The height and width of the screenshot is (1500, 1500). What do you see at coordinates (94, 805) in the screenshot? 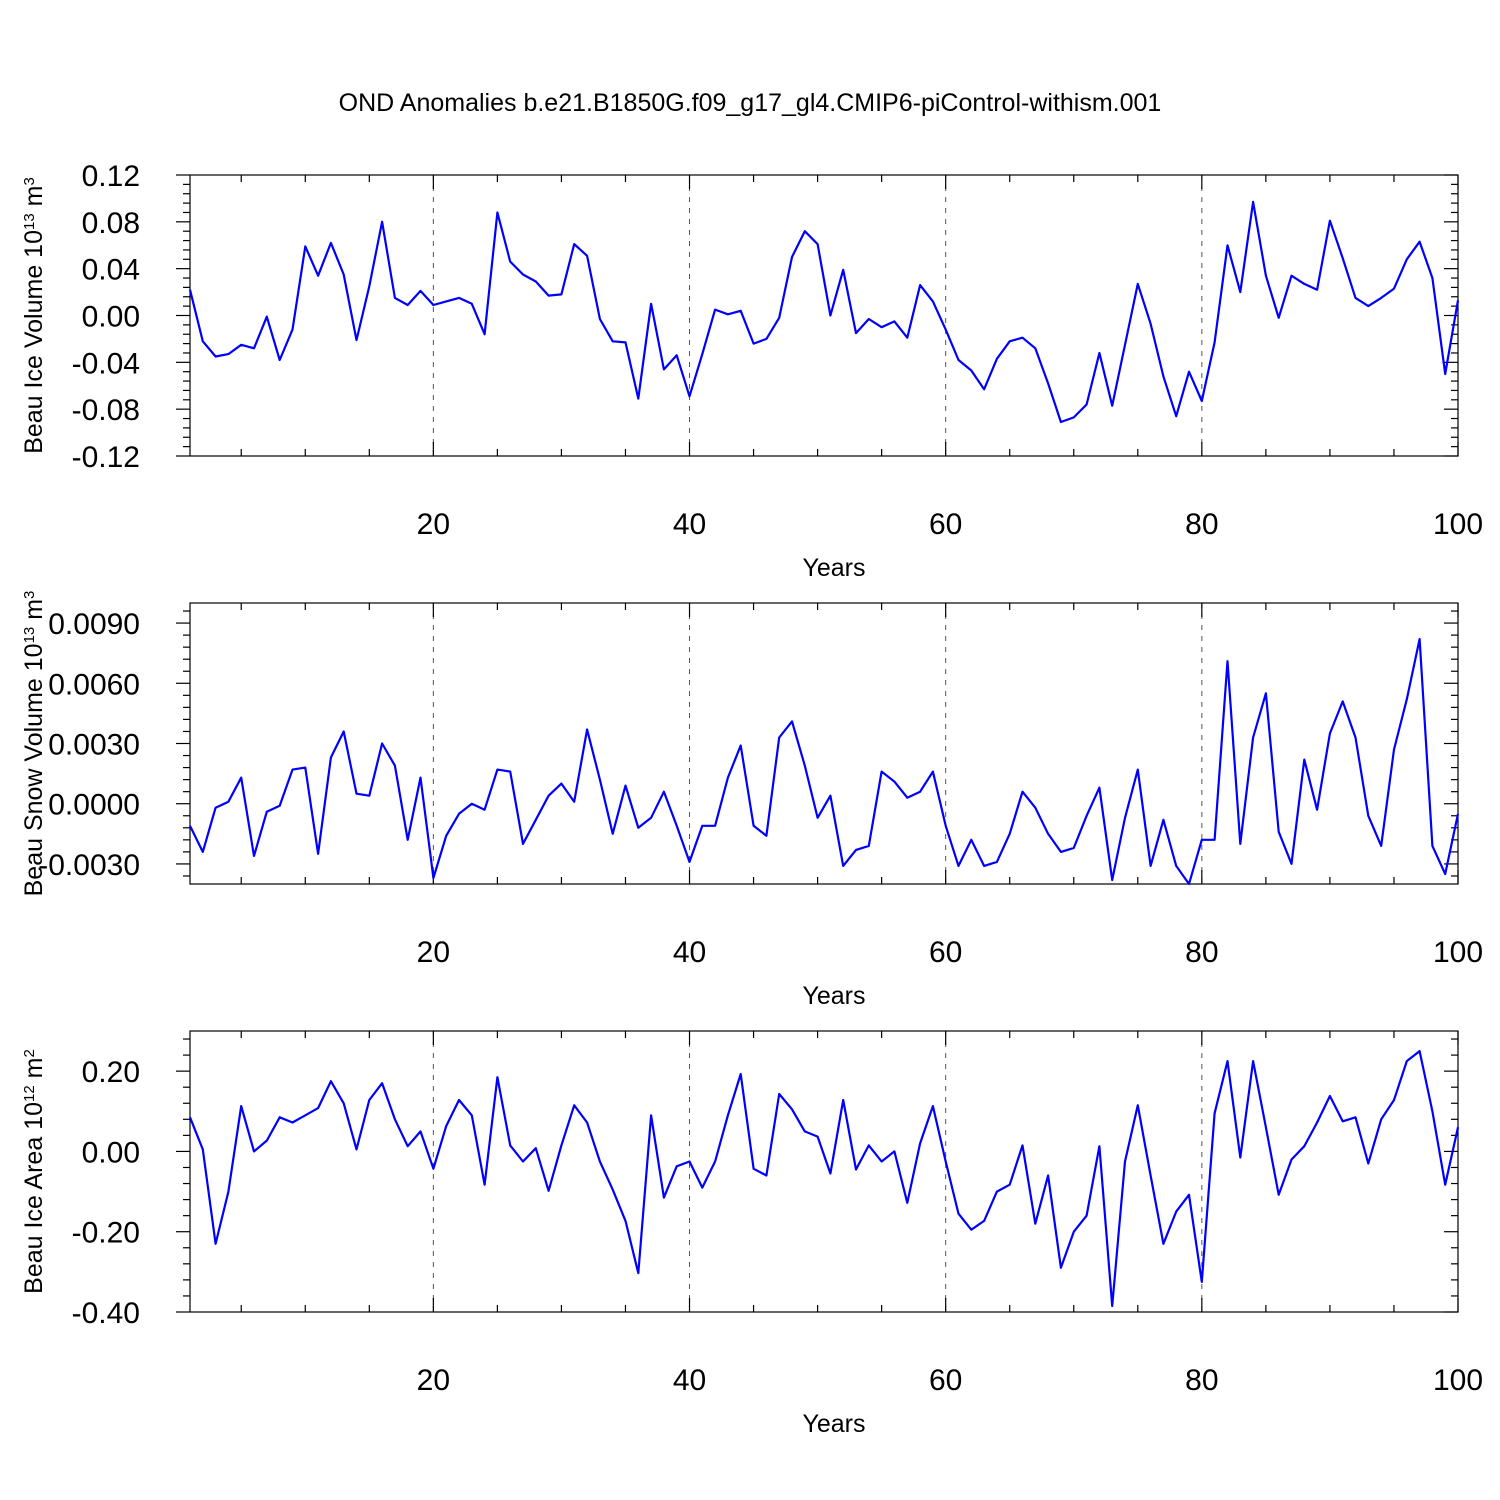
I see `y-tick-label: 0.0000` at bounding box center [94, 805].